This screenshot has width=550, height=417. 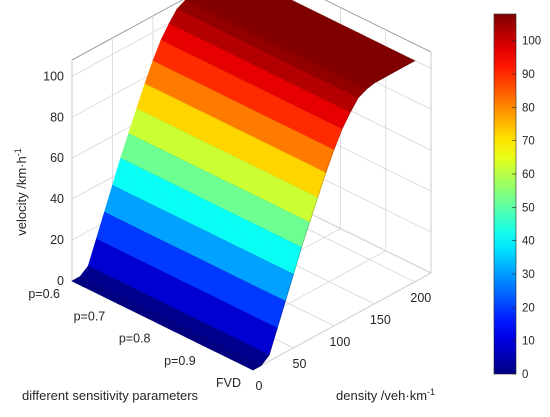 What do you see at coordinates (57, 240) in the screenshot?
I see `z-tick-label: 20` at bounding box center [57, 240].